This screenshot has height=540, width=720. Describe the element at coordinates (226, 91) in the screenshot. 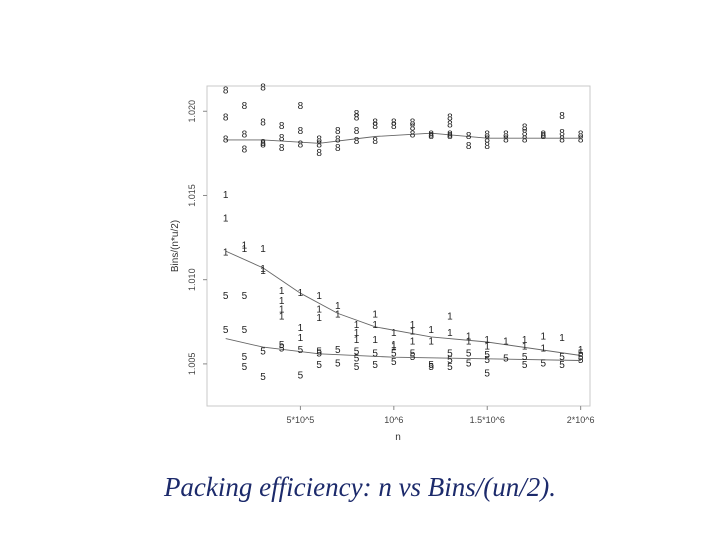

I see `point-8-0: 8` at that location.